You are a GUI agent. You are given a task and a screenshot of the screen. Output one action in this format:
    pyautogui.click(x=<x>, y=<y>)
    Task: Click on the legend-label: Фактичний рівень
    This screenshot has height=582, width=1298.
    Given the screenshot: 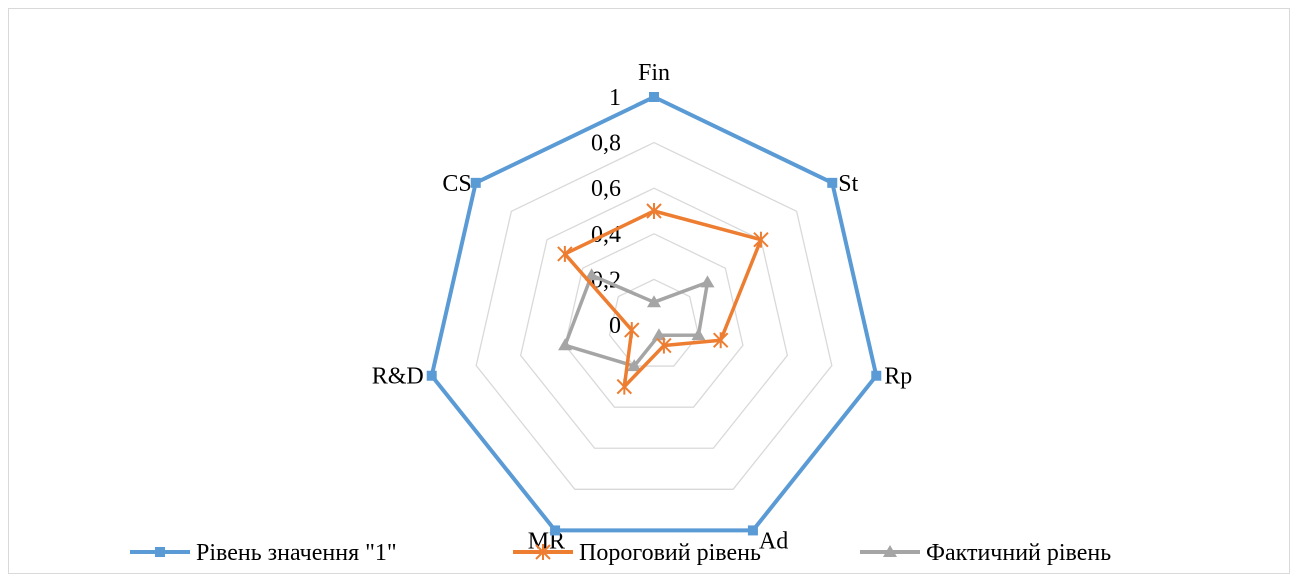 What is the action you would take?
    pyautogui.click(x=1018, y=553)
    